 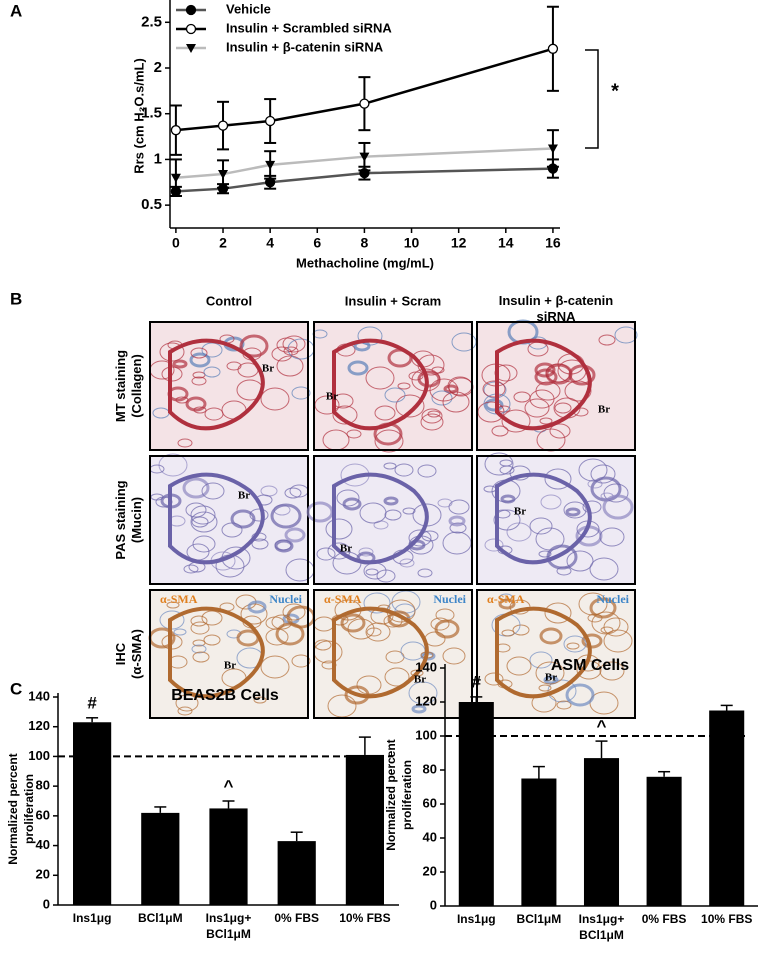 I want to click on row-label: IHC(α-SMA), so click(x=128, y=654).